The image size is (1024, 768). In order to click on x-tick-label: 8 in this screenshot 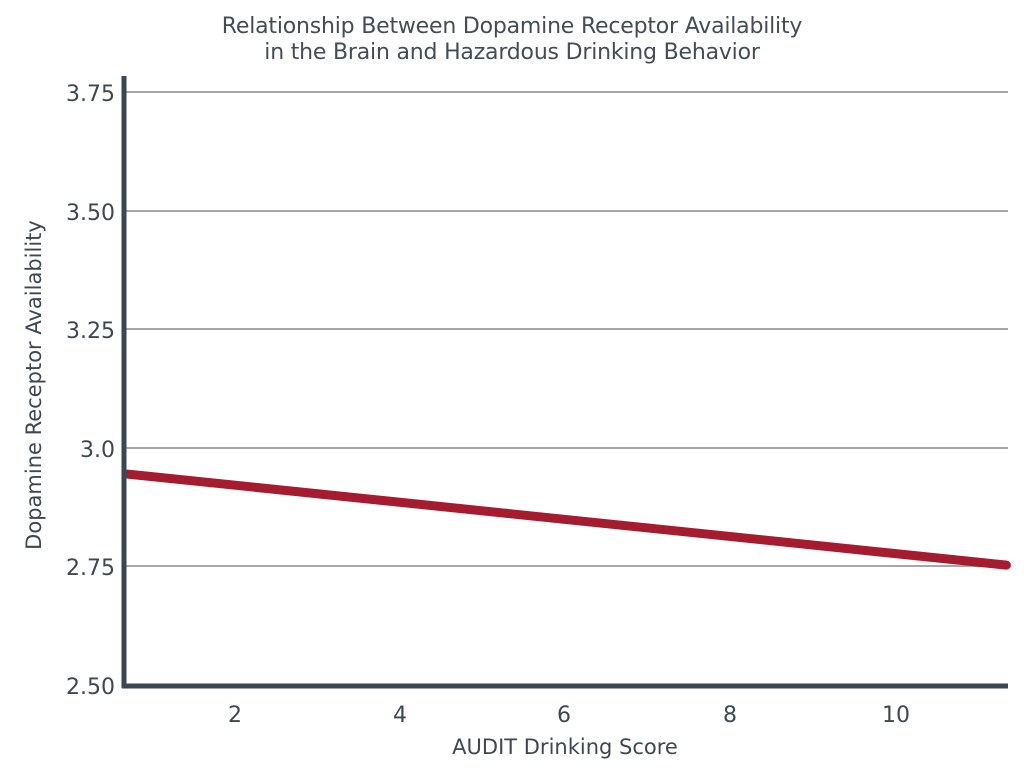, I will do `click(730, 715)`.